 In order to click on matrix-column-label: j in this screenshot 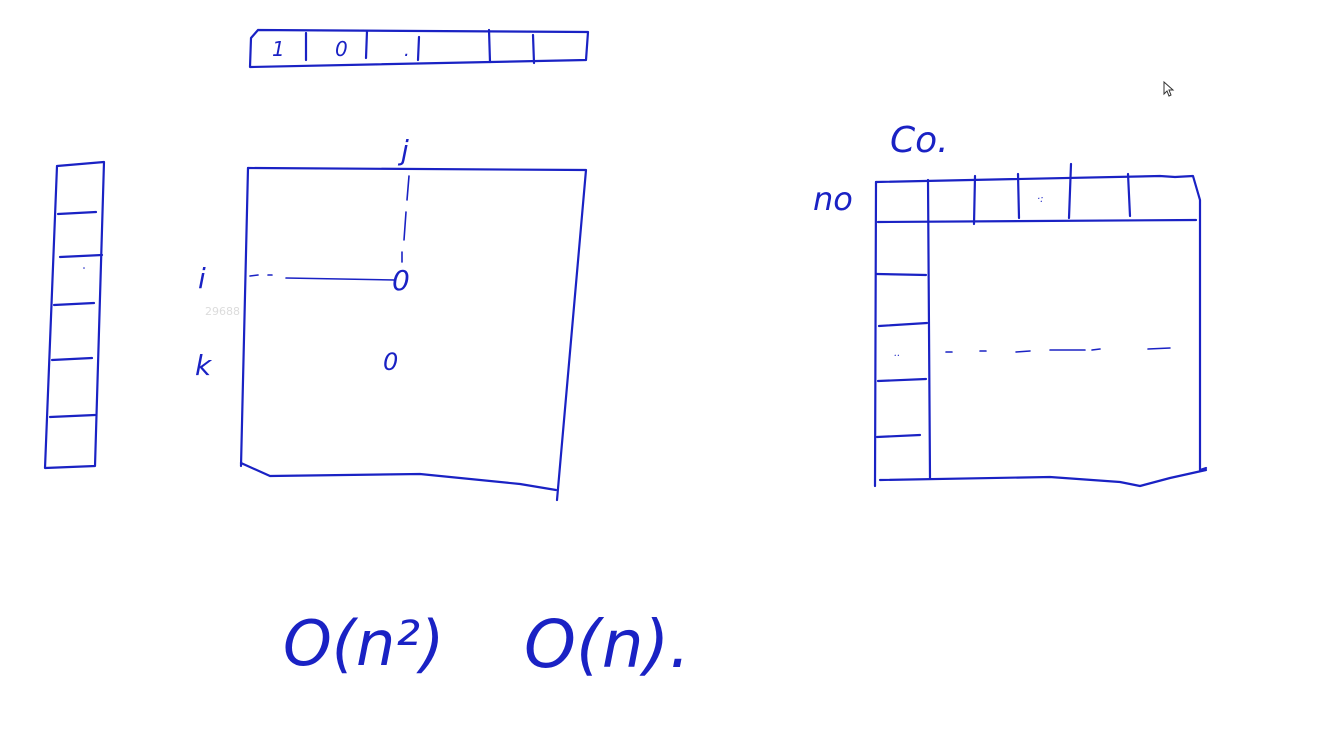, I will do `click(403, 150)`.